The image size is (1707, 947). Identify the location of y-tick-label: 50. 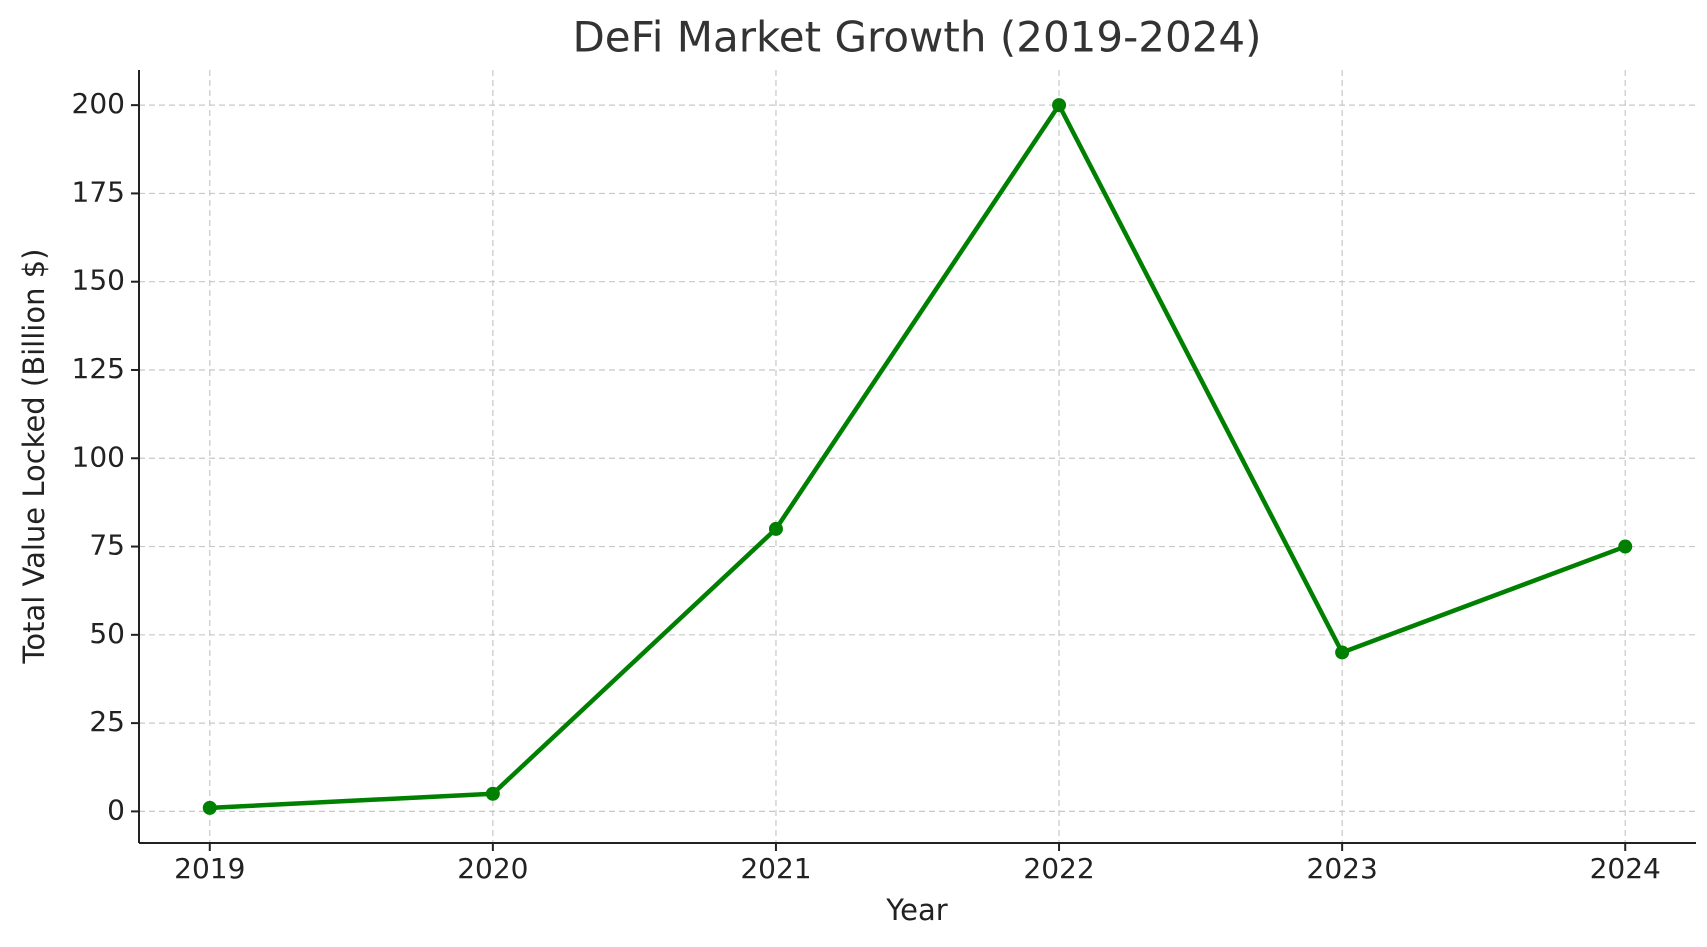
(107, 633).